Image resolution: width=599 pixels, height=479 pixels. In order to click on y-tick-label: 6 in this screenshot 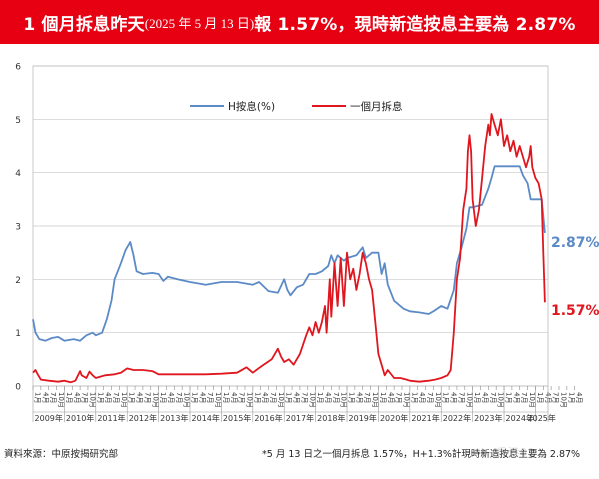, I will do `click(18, 68)`.